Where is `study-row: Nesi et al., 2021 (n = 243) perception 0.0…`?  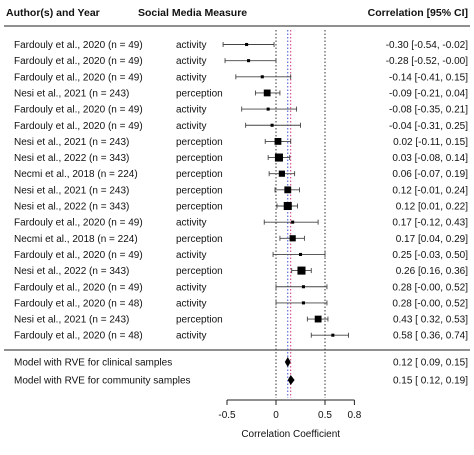 study-row: Nesi et al., 2021 (n = 243) perception 0.0… is located at coordinates (241, 142).